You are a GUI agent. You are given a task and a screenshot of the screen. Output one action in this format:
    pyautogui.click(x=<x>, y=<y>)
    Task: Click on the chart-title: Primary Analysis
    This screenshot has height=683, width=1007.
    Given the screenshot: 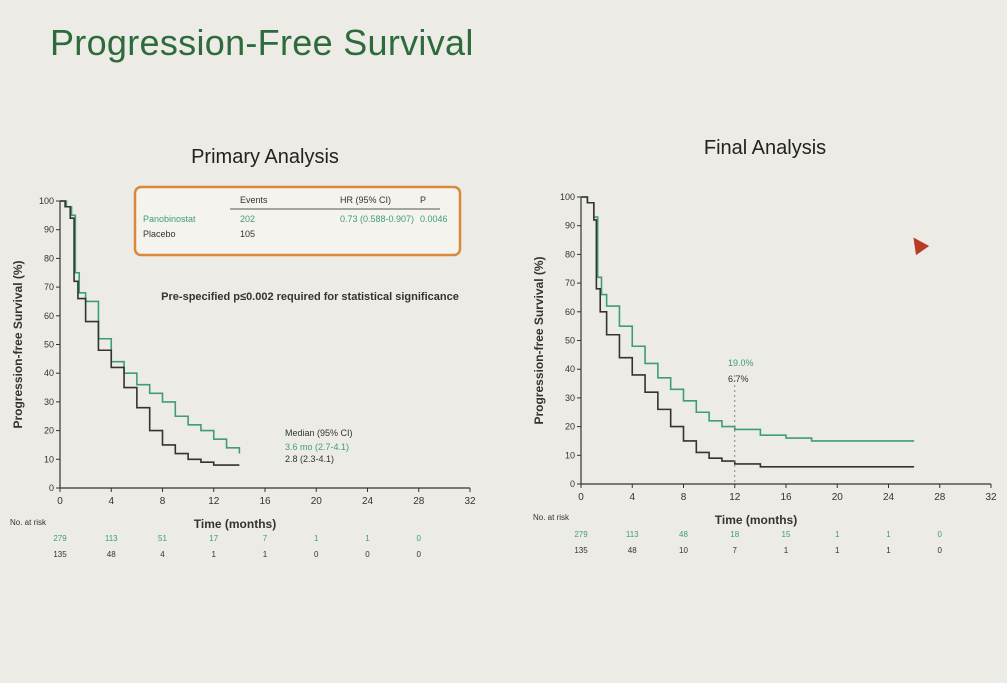 What is the action you would take?
    pyautogui.click(x=265, y=157)
    